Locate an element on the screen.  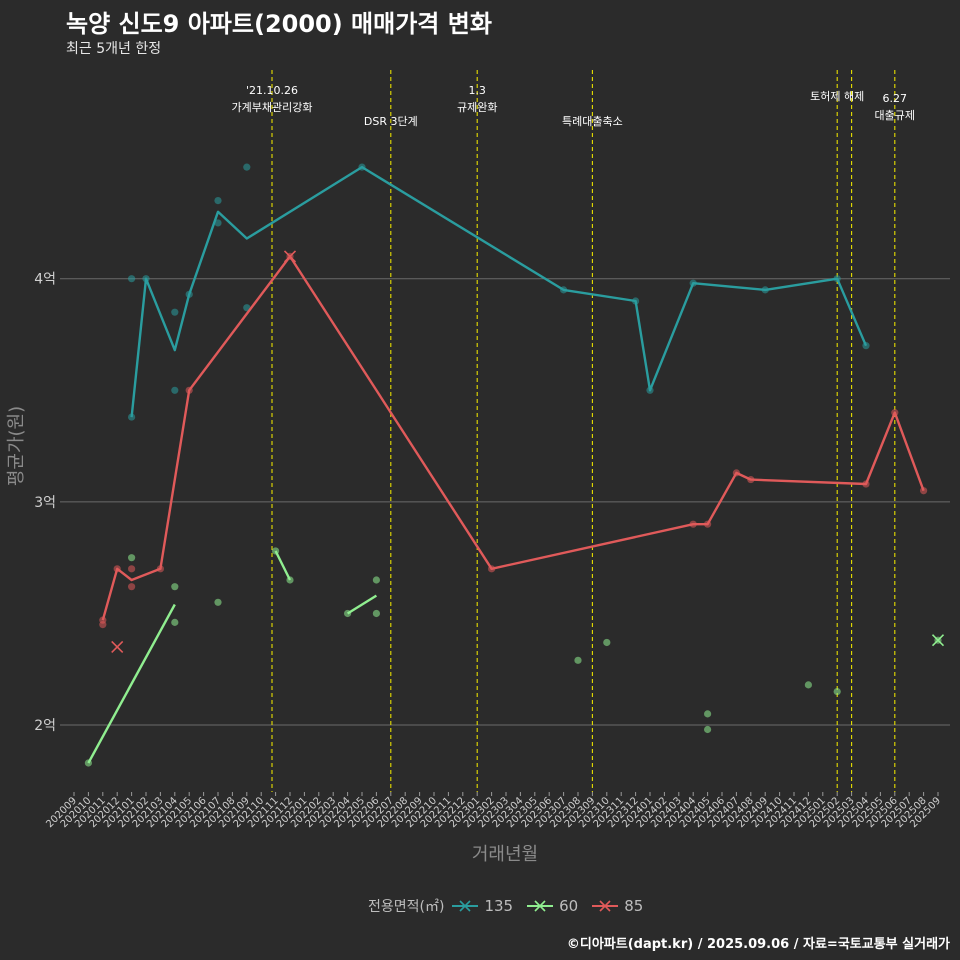
event-annotation: 1.3 is located at coordinates (477, 90).